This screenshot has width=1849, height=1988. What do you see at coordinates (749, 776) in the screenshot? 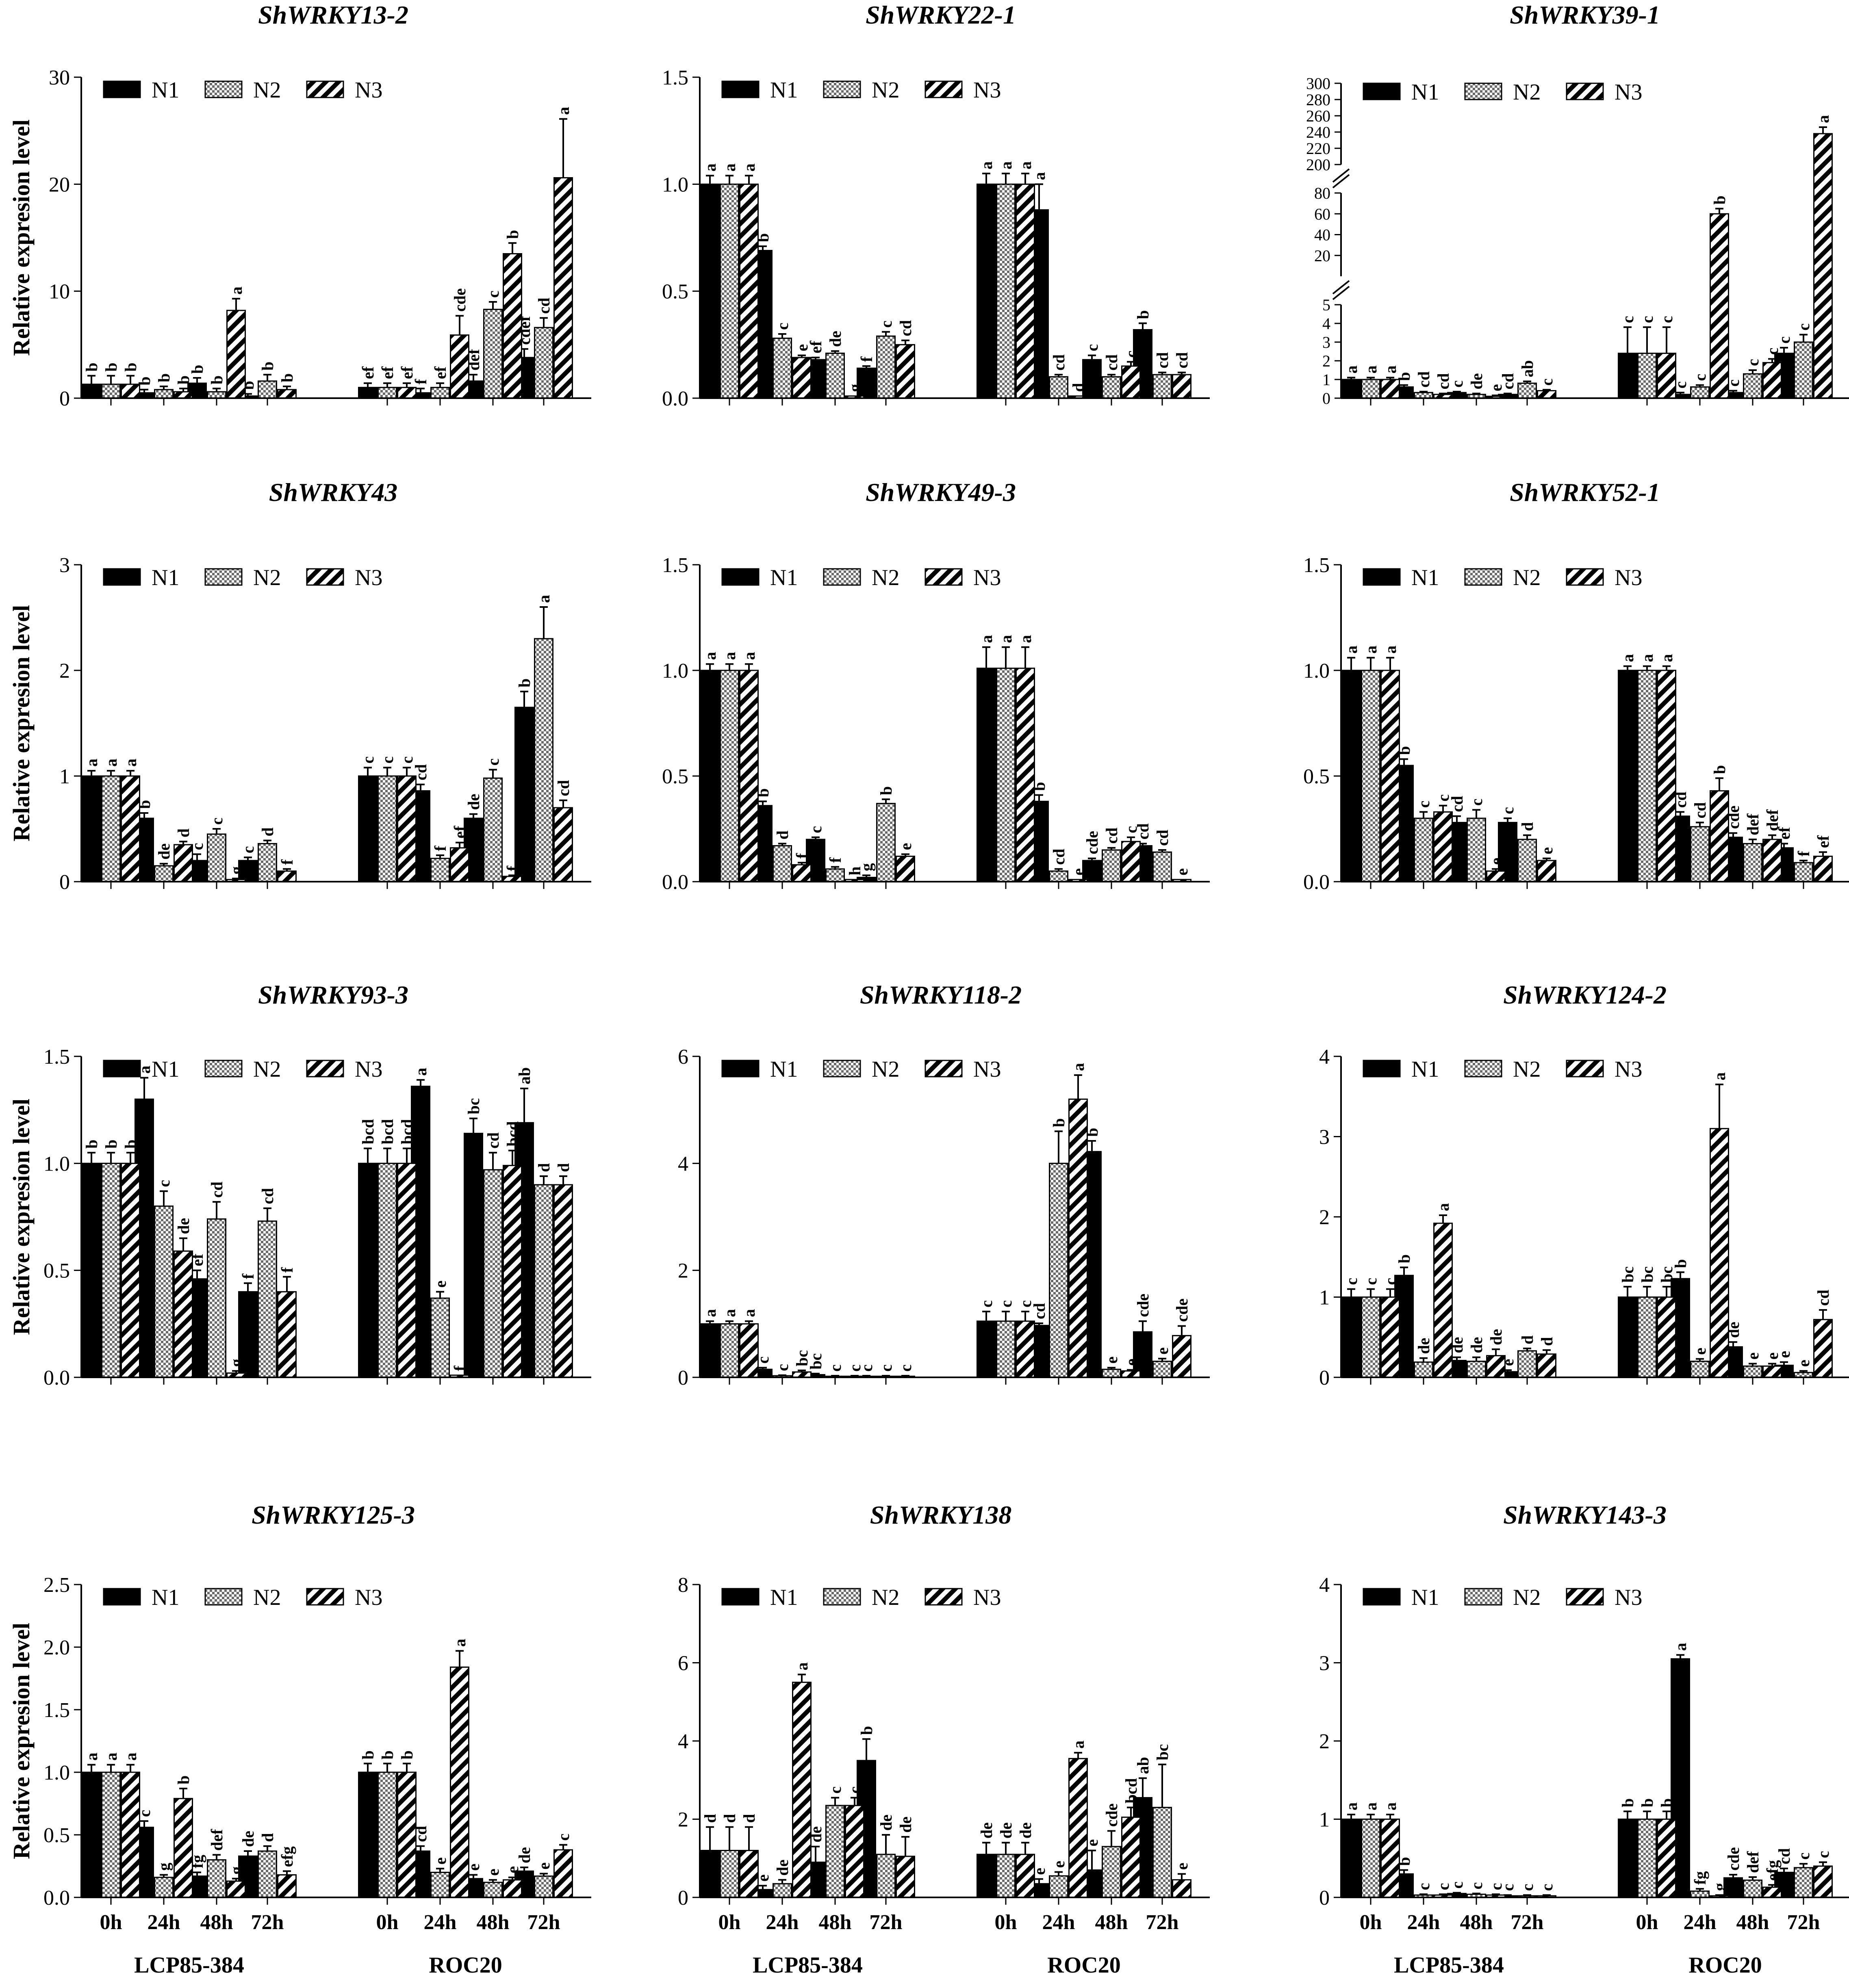
I see `bar-n3-lcp-0h` at bounding box center [749, 776].